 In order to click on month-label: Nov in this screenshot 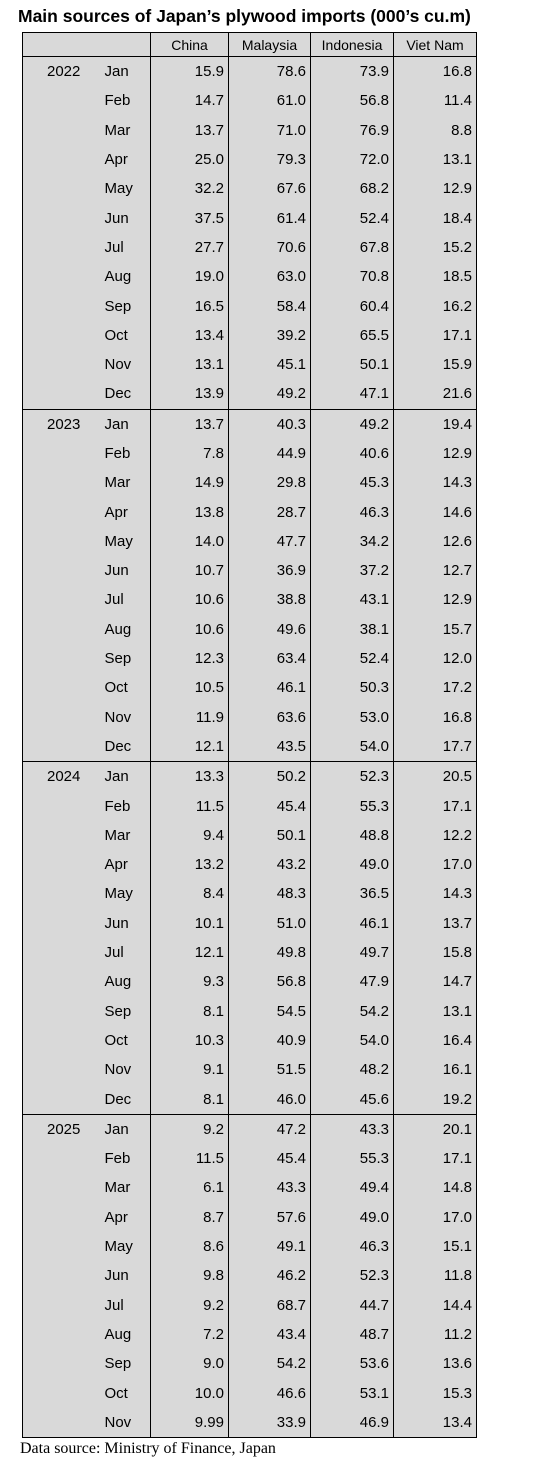, I will do `click(118, 365)`.